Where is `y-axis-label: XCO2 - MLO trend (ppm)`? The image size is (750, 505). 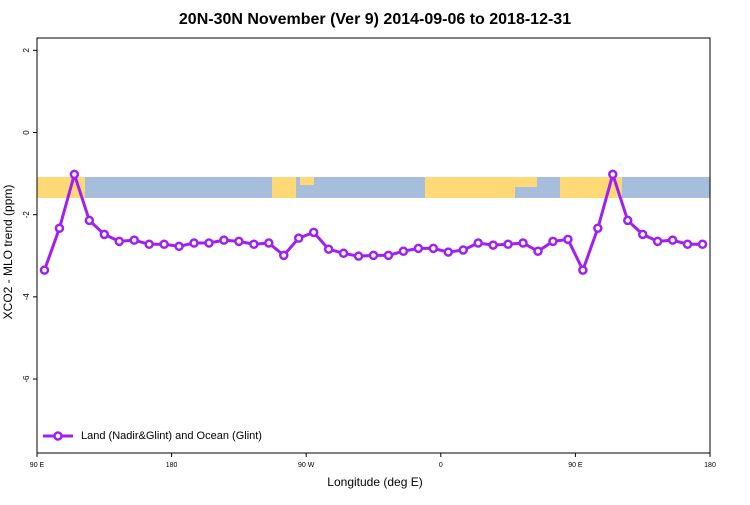 y-axis-label: XCO2 - MLO trend (ppm) is located at coordinates (8, 252).